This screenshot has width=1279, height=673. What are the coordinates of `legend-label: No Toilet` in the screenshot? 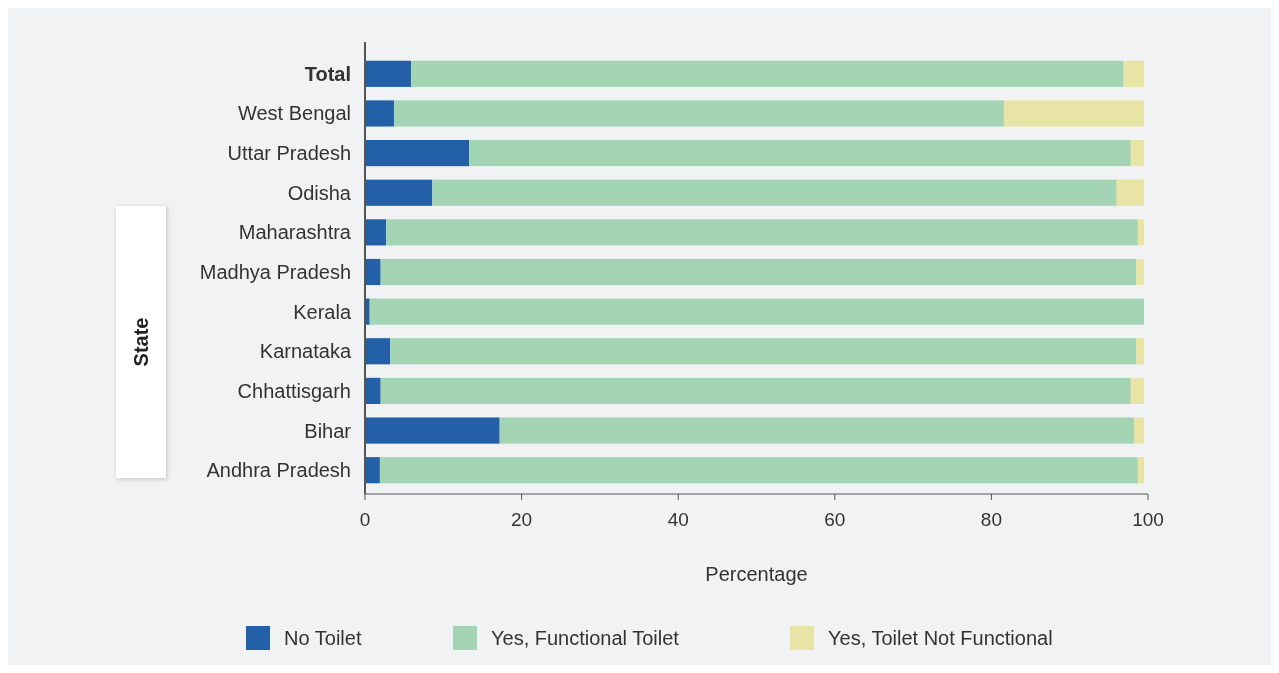 It's located at (323, 638).